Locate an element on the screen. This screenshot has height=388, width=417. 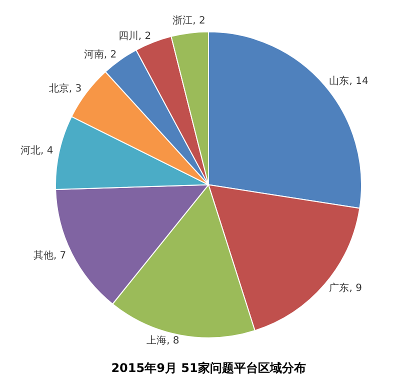
slice-label: 北京 is located at coordinates (58, 88).